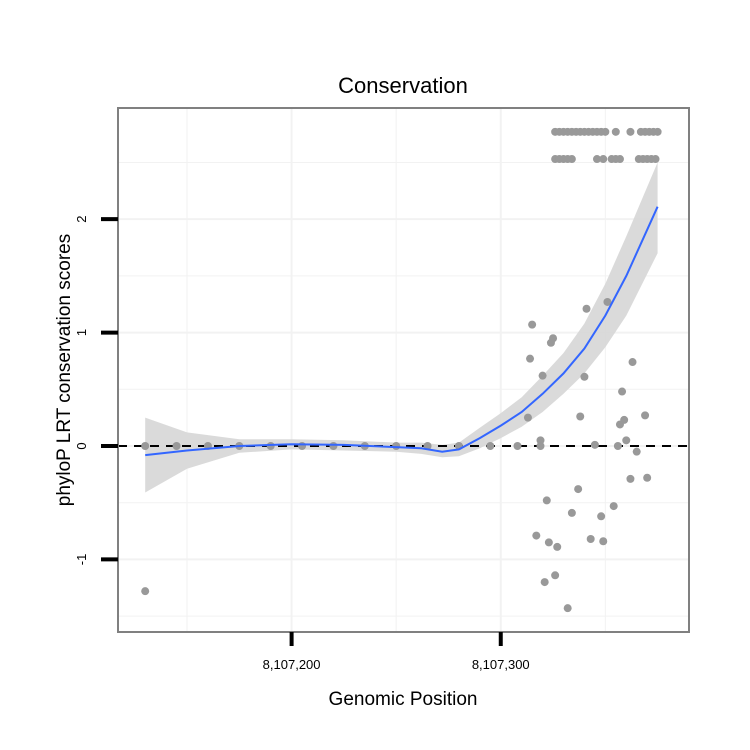  Describe the element at coordinates (81, 560) in the screenshot. I see `y-tick-label: -1` at that location.